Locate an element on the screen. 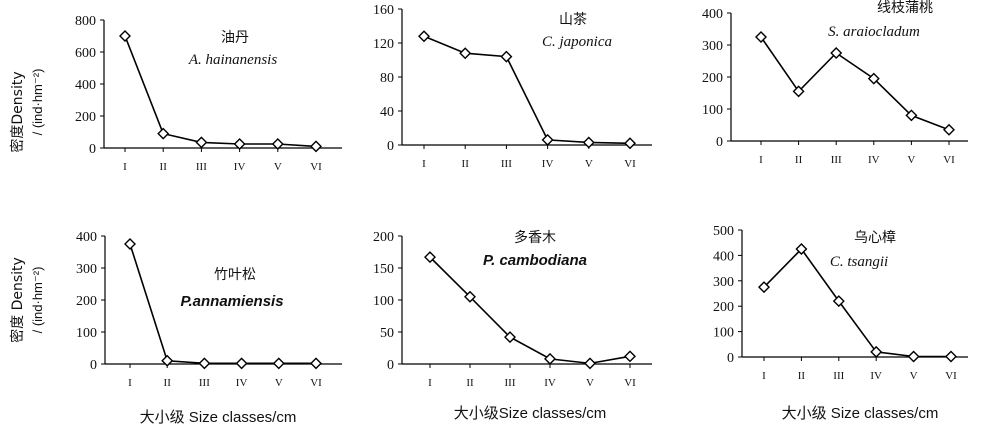  y-axis-label-line2-row2: / (ind·hm⁻²) is located at coordinates (37, 300).